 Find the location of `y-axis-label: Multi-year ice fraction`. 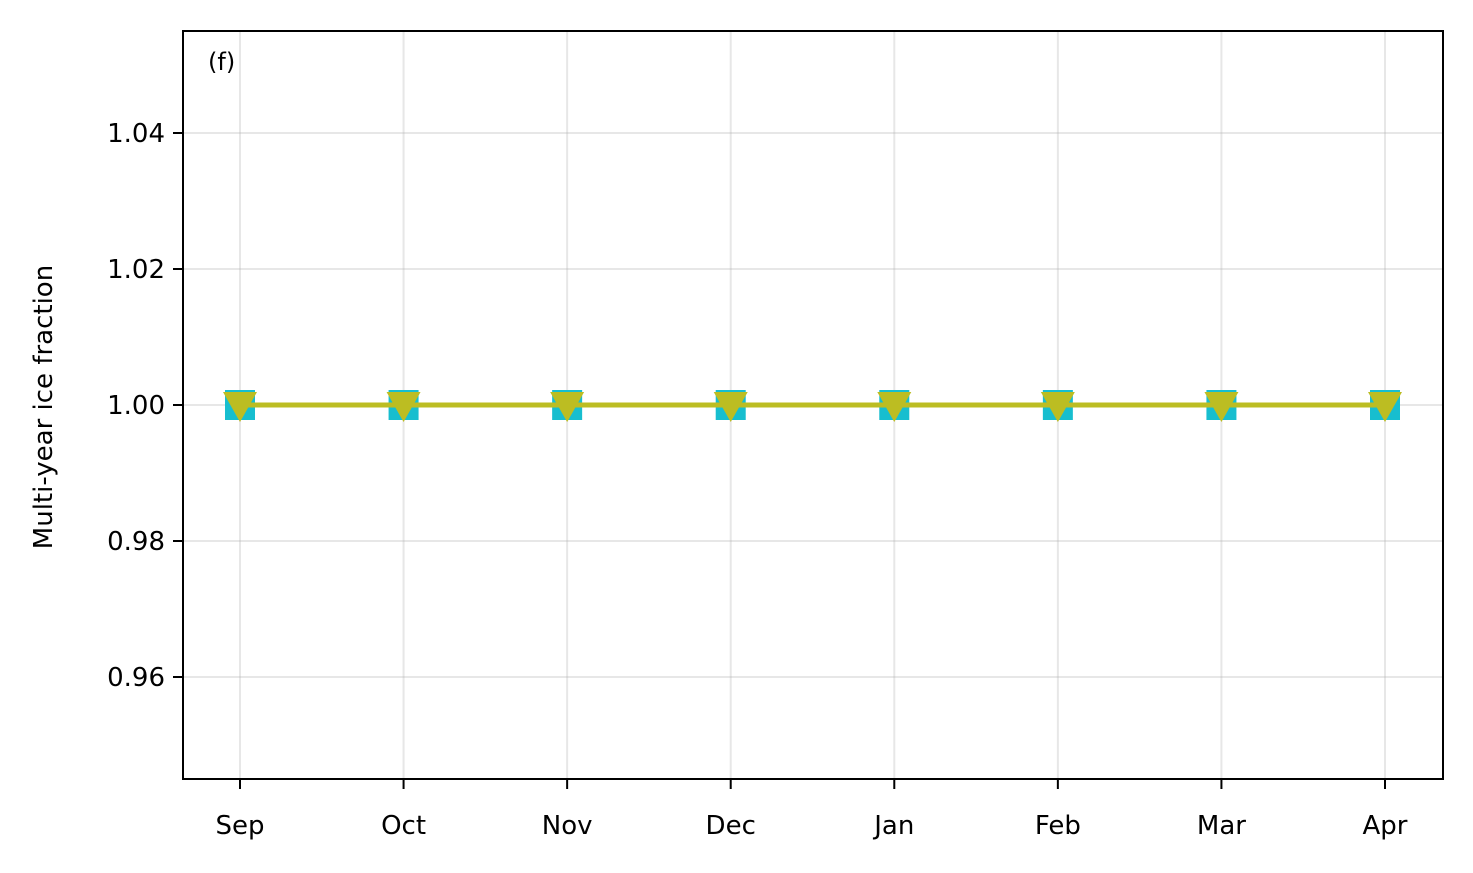

y-axis-label: Multi-year ice fraction is located at coordinates (44, 407).